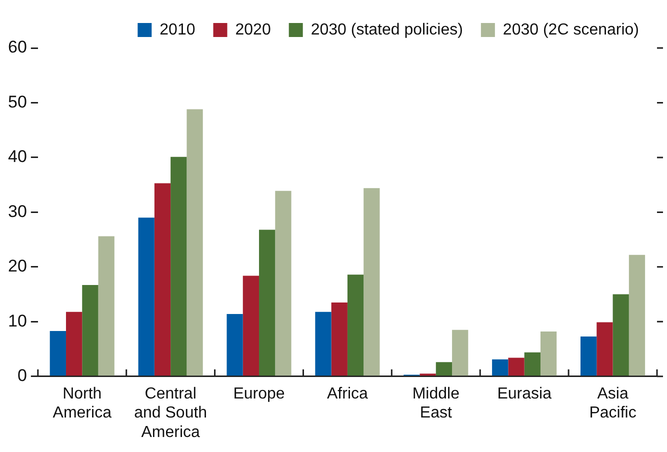 This screenshot has height=452, width=667. What do you see at coordinates (82, 403) in the screenshot?
I see `x-tick-label: North America` at bounding box center [82, 403].